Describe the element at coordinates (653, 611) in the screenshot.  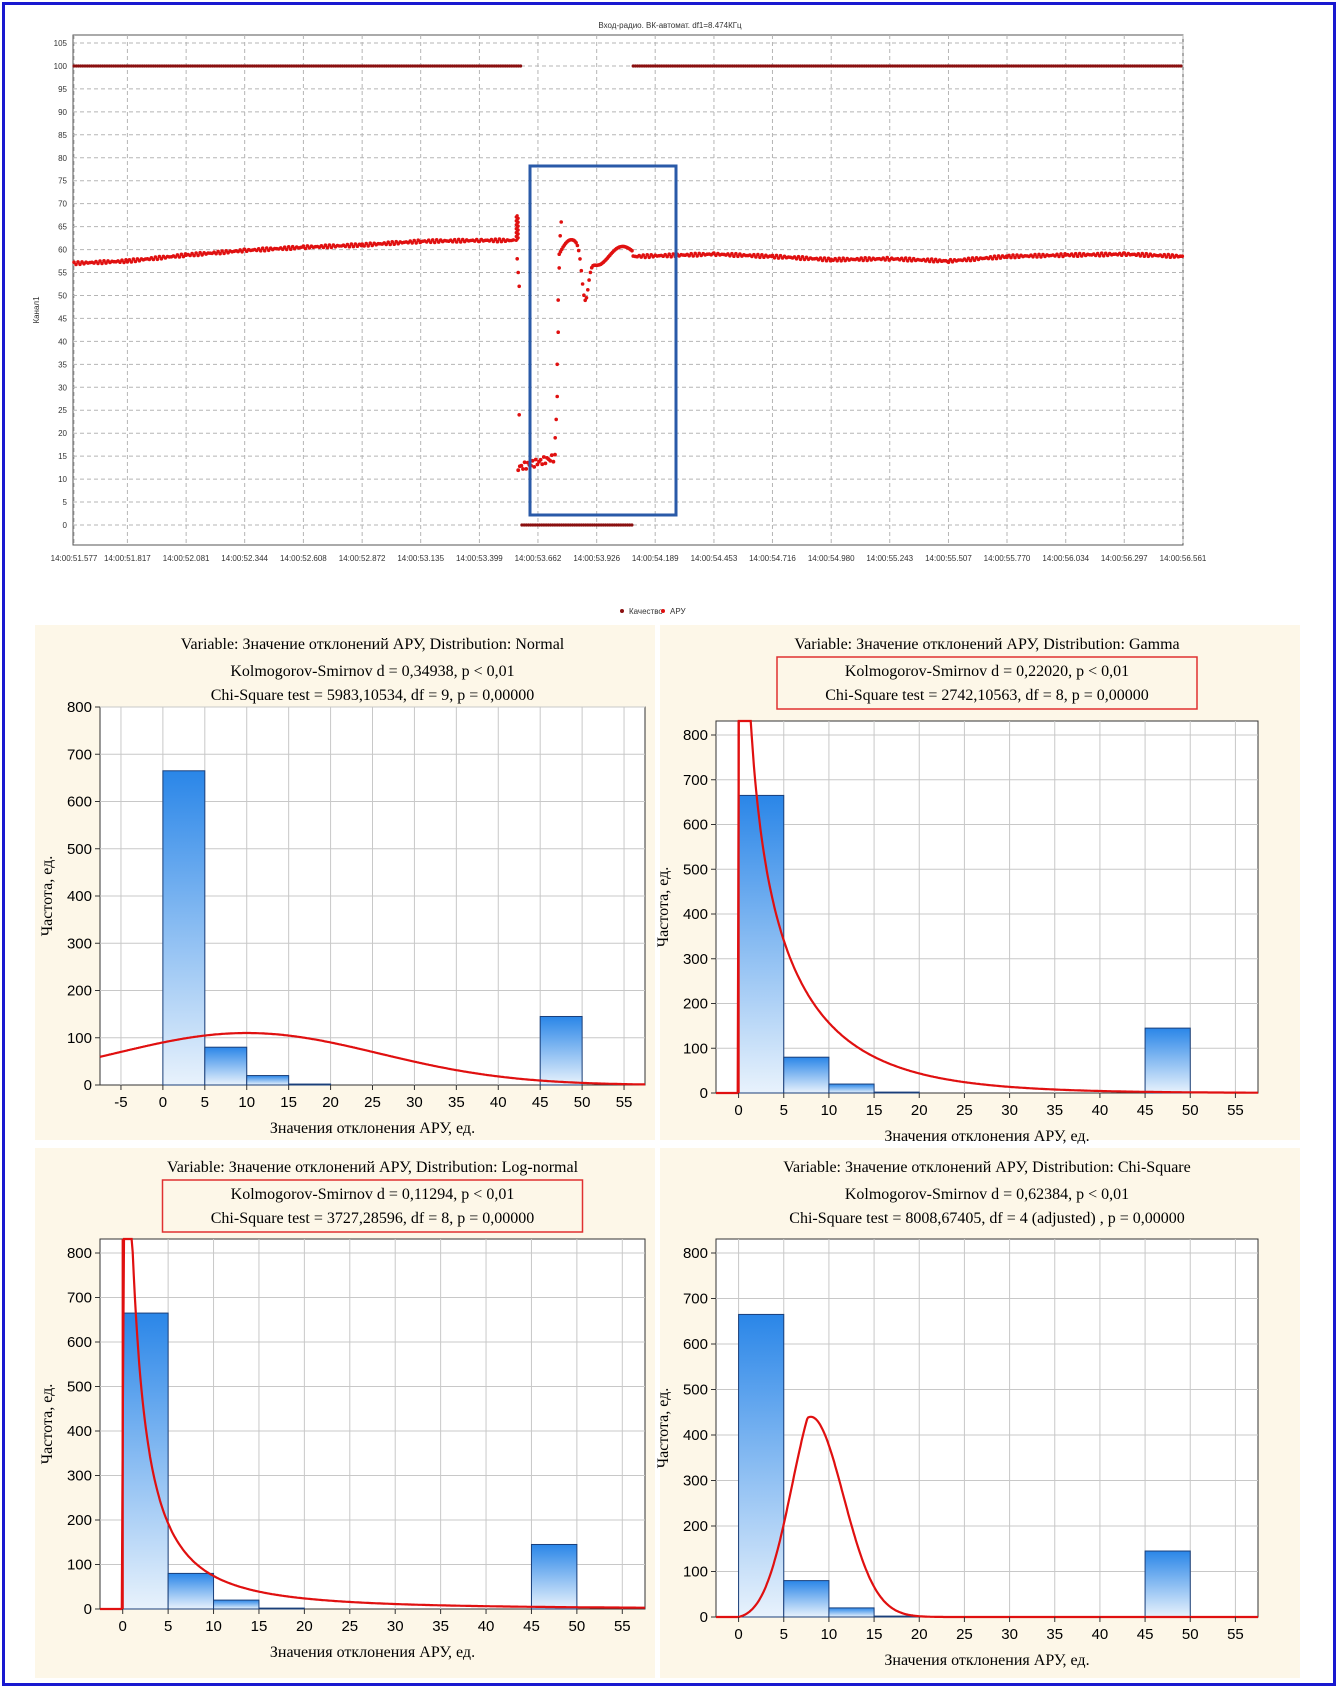
I see `top-chart-legend: Качество АРУ` at that location.